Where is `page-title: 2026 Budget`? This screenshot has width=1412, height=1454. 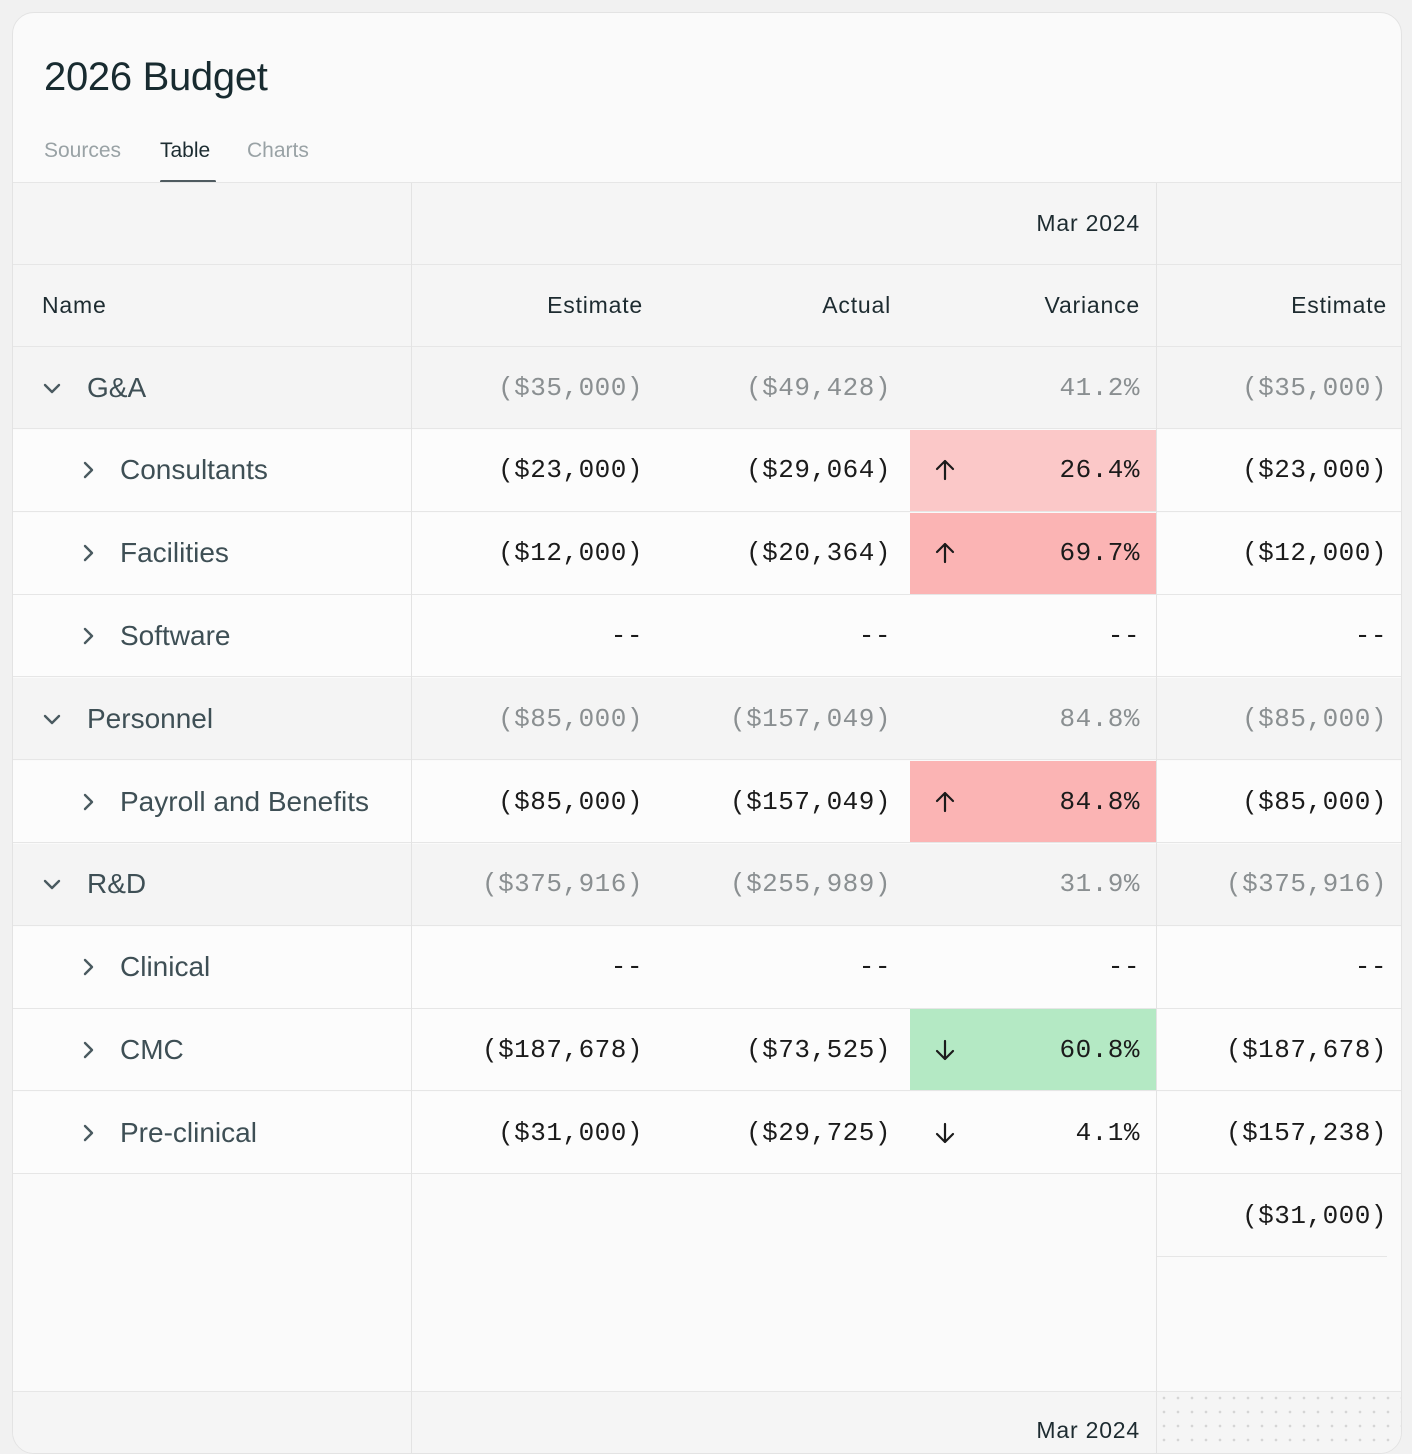 page-title: 2026 Budget is located at coordinates (156, 77).